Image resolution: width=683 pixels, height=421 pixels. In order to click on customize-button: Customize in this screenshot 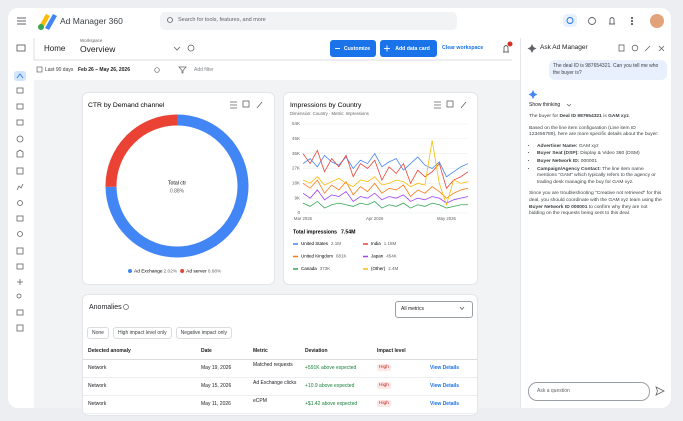, I will do `click(353, 48)`.